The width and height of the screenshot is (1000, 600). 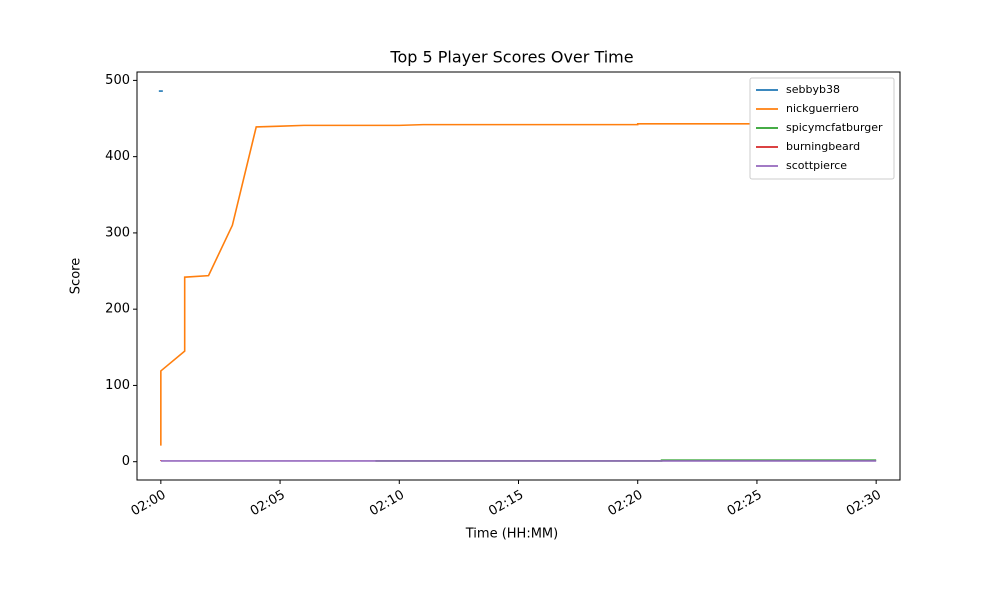 I want to click on legend-label: sebbyb38, so click(x=813, y=89).